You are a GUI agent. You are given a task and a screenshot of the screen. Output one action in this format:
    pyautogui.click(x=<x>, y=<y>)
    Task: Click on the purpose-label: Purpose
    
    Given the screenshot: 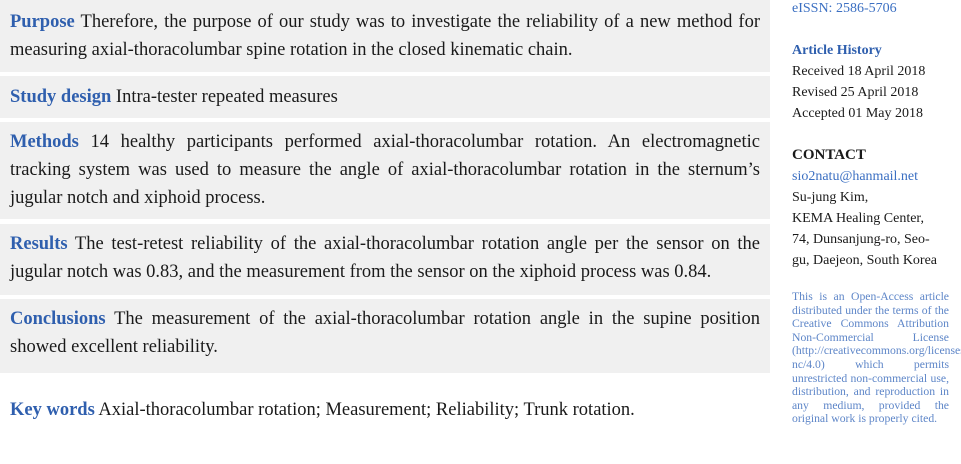 What is the action you would take?
    pyautogui.click(x=42, y=22)
    